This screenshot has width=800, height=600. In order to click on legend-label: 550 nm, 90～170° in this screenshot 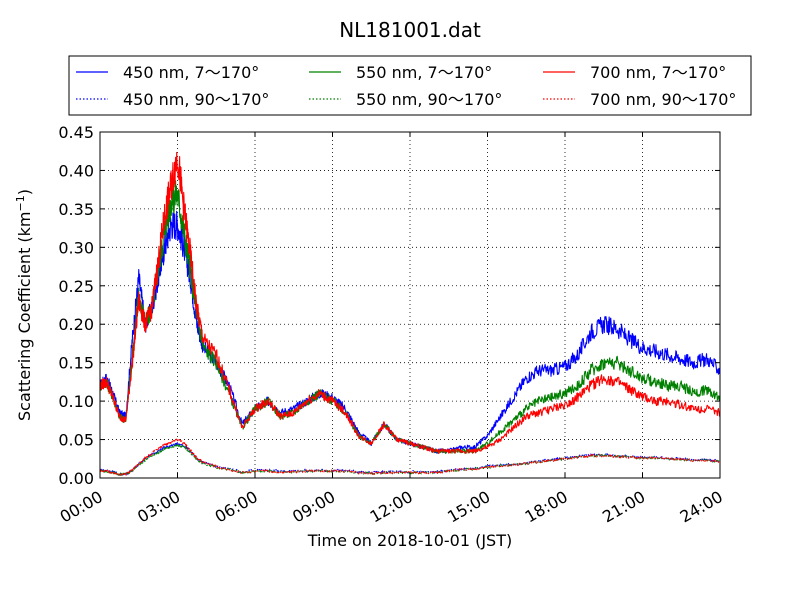, I will do `click(429, 99)`.